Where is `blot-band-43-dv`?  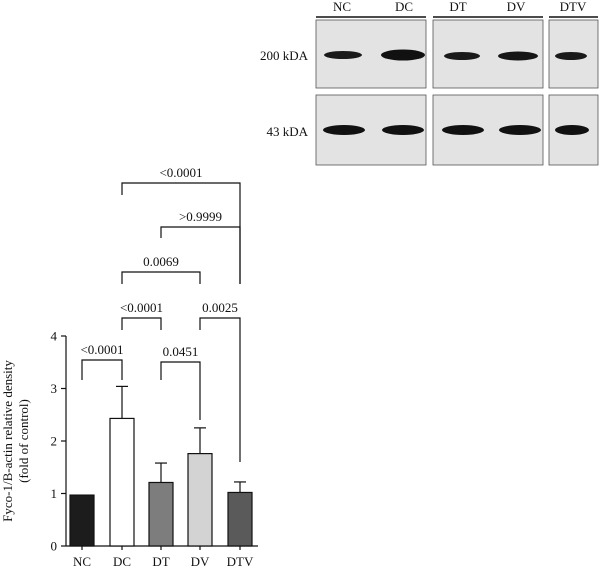
blot-band-43-dv is located at coordinates (520, 130).